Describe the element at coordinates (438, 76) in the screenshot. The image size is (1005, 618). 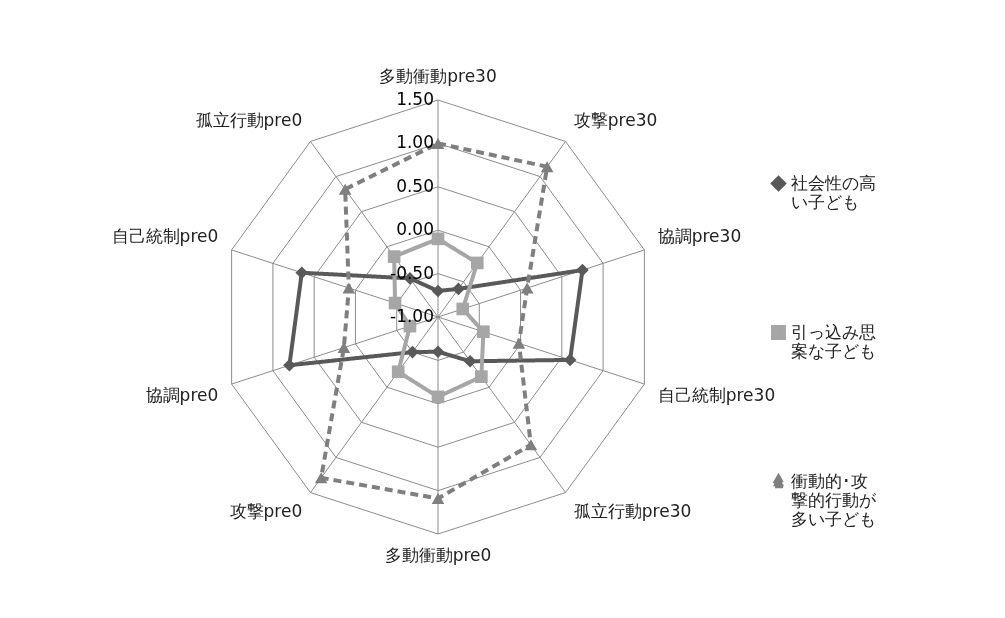
I see `spoke-label: 多動衝動pre30` at that location.